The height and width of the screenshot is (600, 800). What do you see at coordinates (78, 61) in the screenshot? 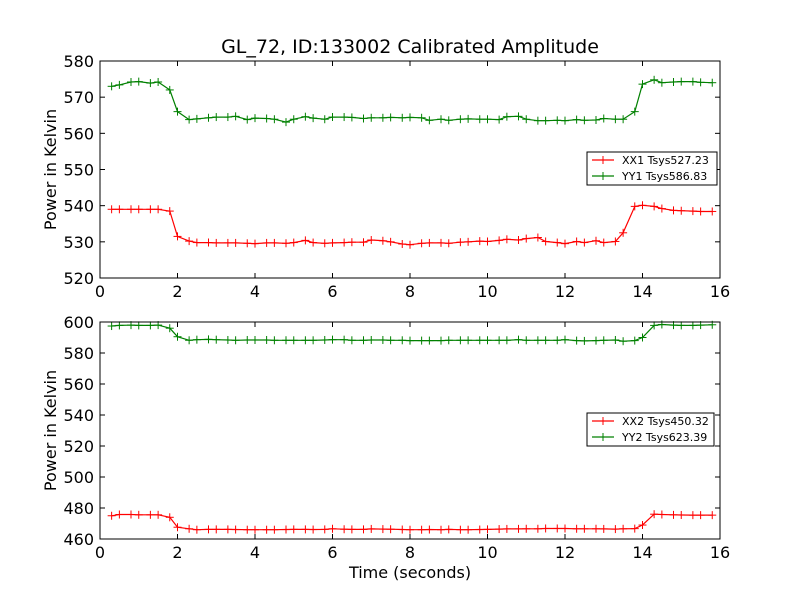
I see `y-tick-label: 580` at bounding box center [78, 61].